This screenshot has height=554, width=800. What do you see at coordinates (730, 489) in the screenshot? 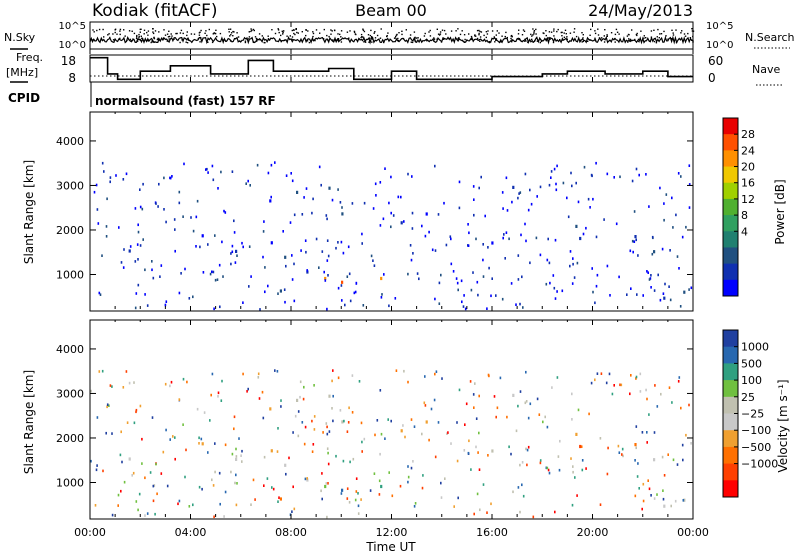
I see `velocity-colorbar-swatch` at bounding box center [730, 489].